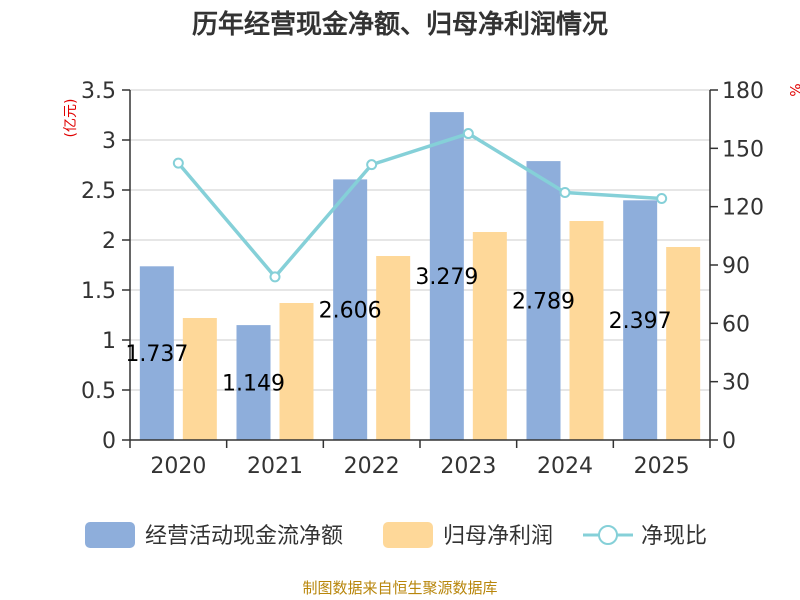 Image resolution: width=800 pixels, height=600 pixels. What do you see at coordinates (674, 536) in the screenshot?
I see `legend-label-ratio: 净现比` at bounding box center [674, 536].